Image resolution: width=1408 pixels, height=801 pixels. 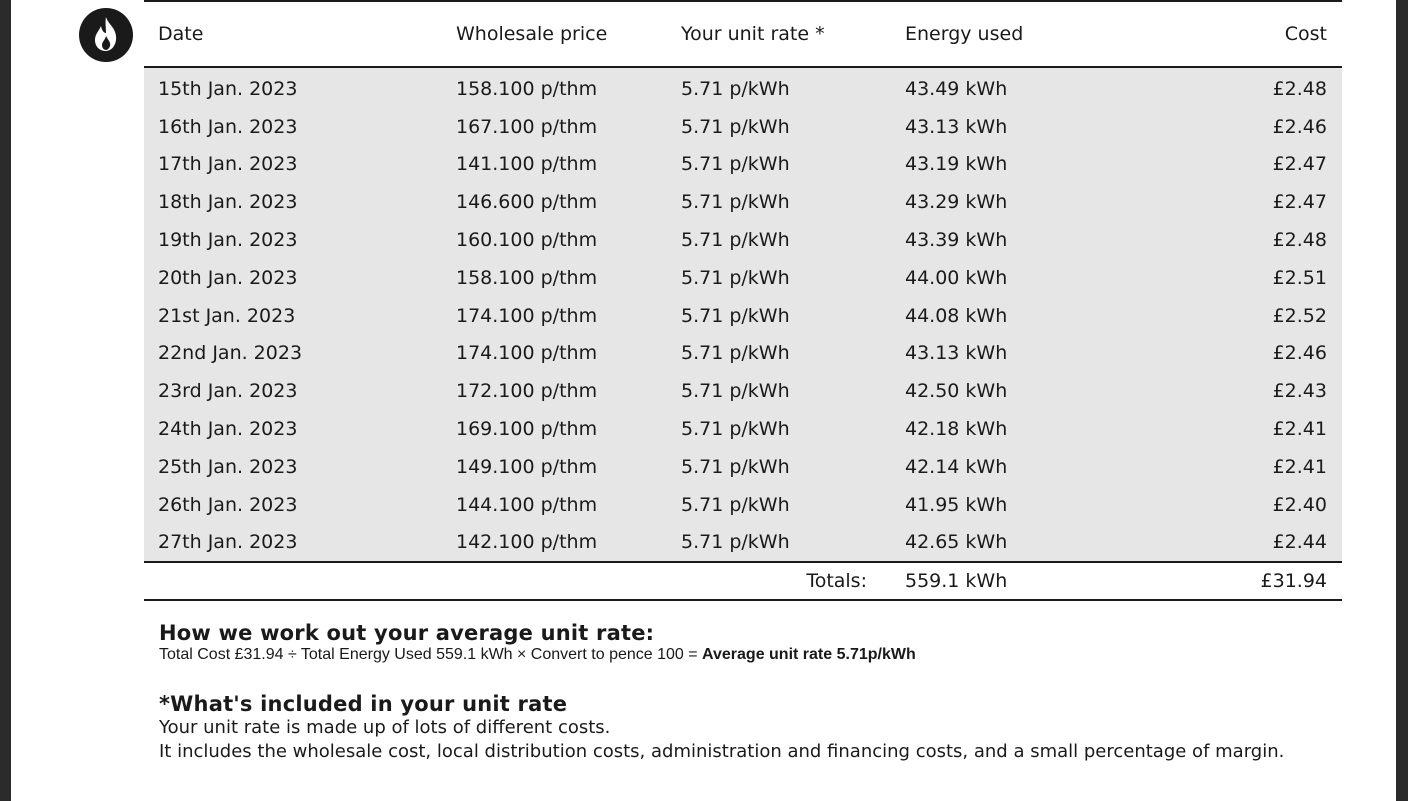 What do you see at coordinates (228, 391) in the screenshot?
I see `cell-date: 23rd Jan. 2023` at bounding box center [228, 391].